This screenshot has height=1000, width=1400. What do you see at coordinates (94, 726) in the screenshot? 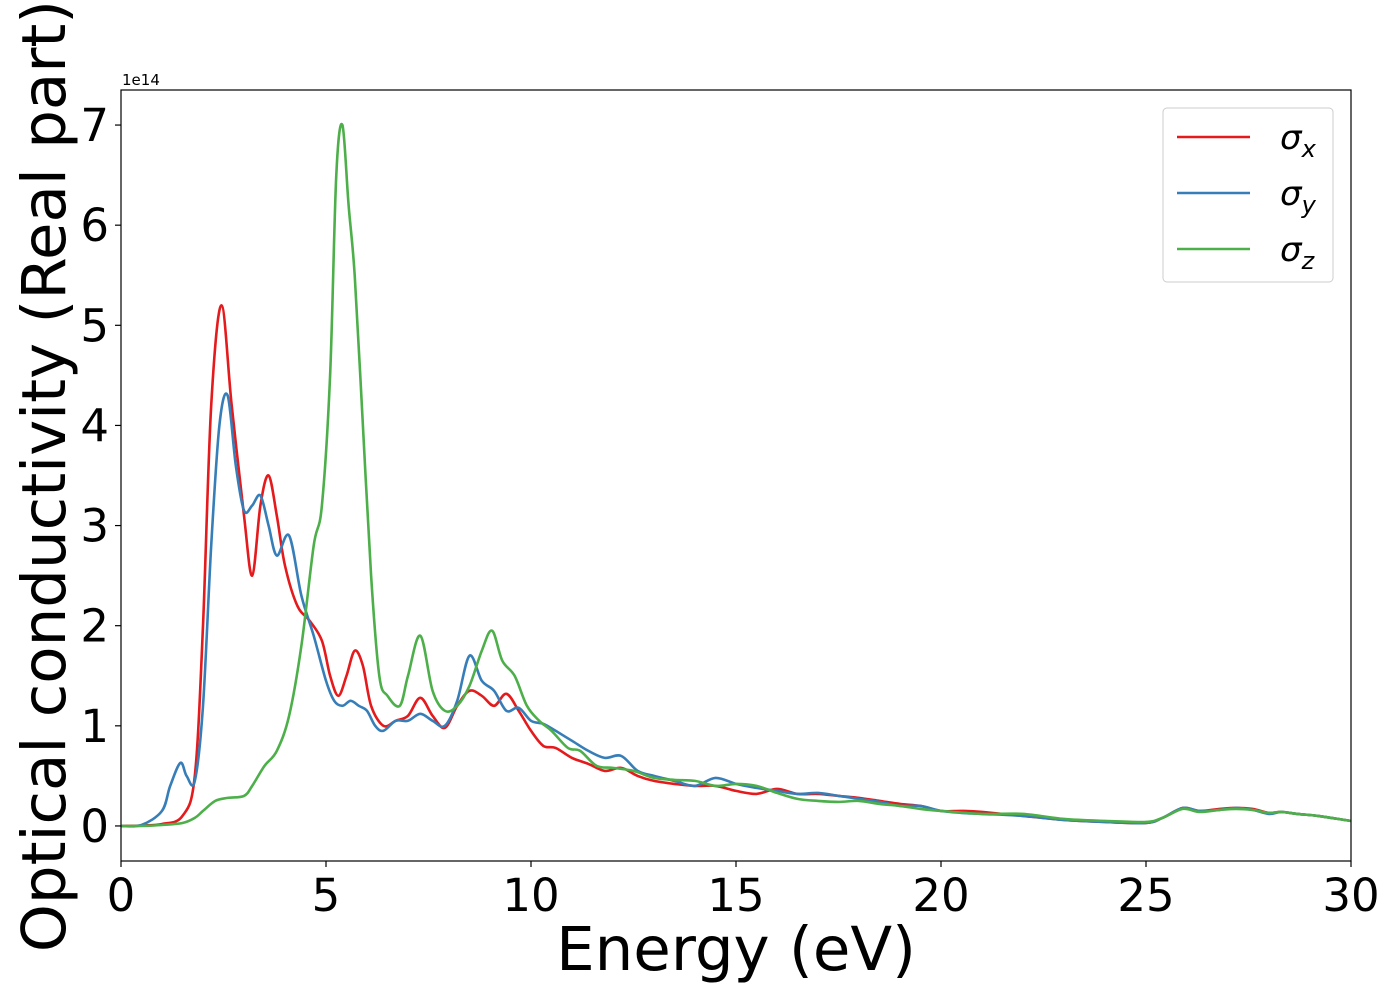
I see `y-tick-label: 1` at bounding box center [94, 726].